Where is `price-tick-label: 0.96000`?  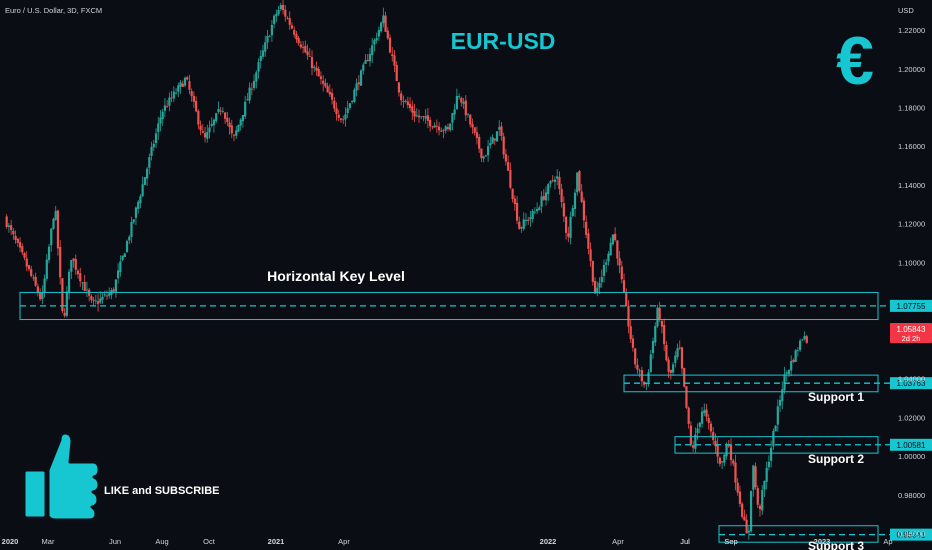
price-tick-label: 0.96000 is located at coordinates (911, 533).